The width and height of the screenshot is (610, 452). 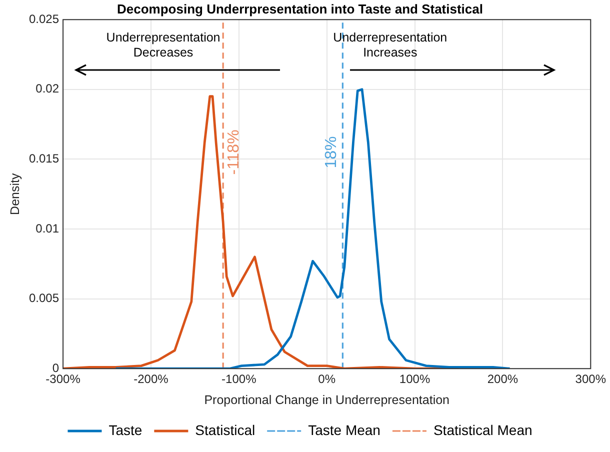 I want to click on y-tick-label: 0.01, so click(x=48, y=228).